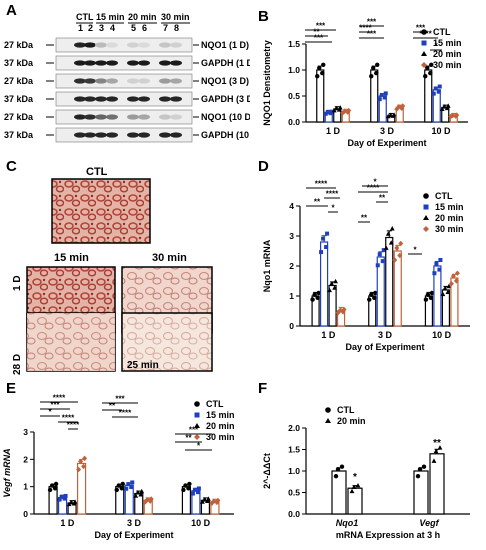  What do you see at coordinates (169, 258) in the screenshot?
I see `histo-col-30min: 30 min` at bounding box center [169, 258].